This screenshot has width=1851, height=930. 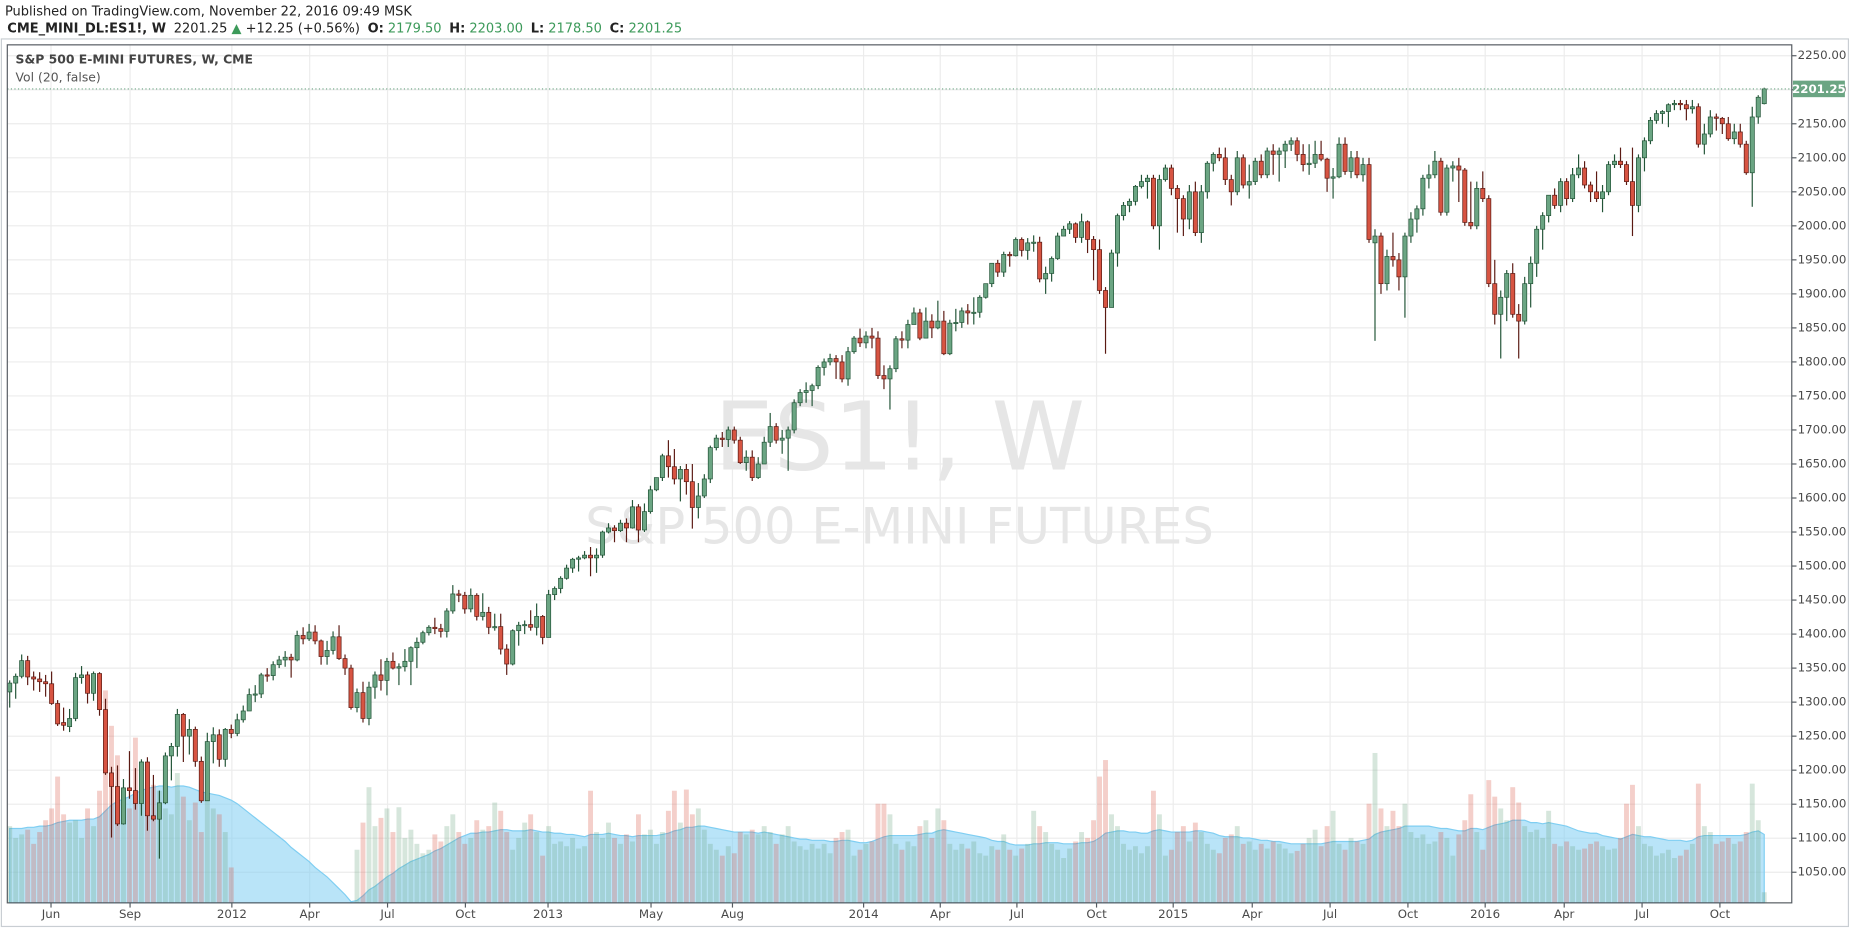 I want to click on y-tick-label: 1250.00, so click(x=1822, y=736).